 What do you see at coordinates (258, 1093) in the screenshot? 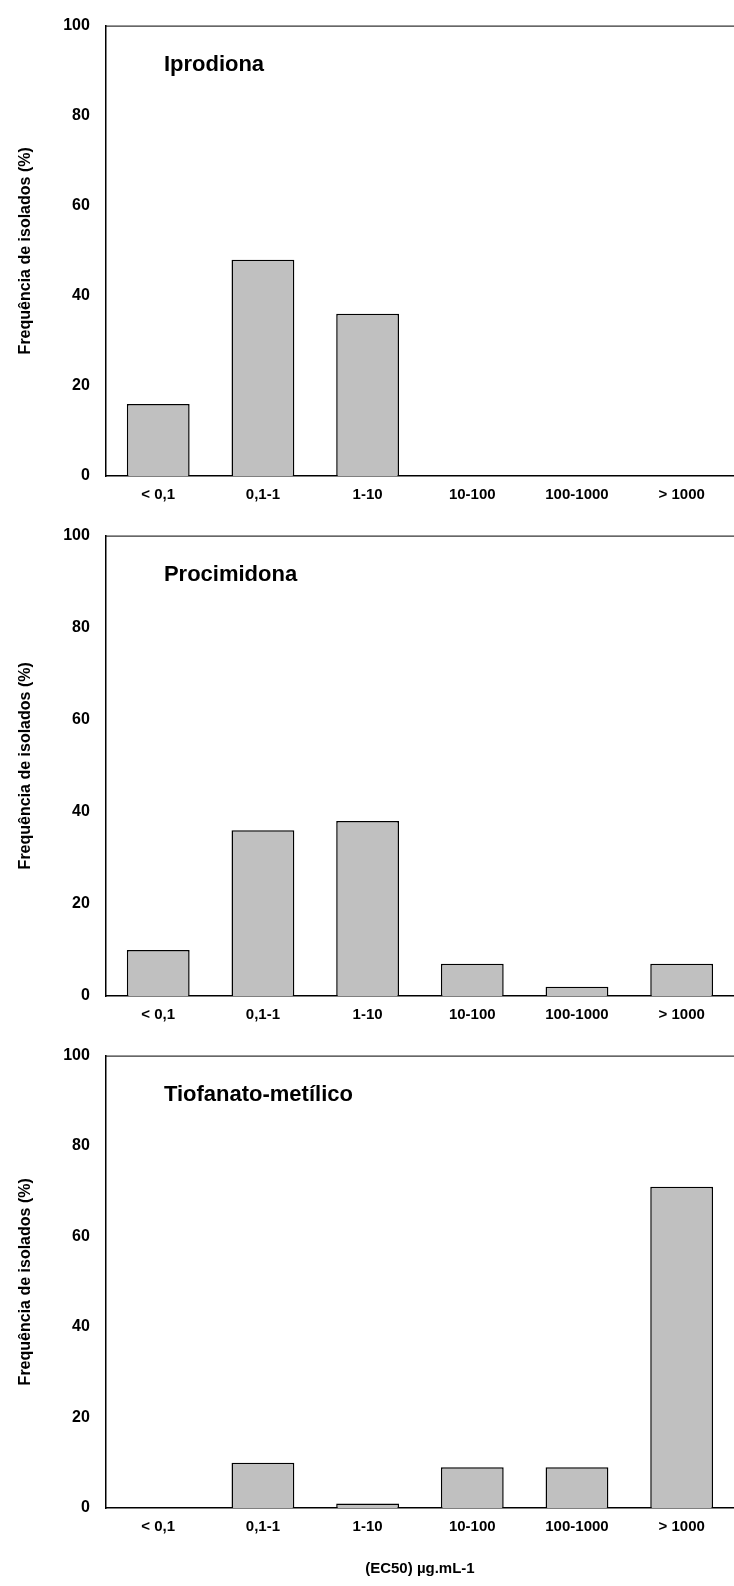
I see `text: Tiofanato-metílico` at bounding box center [258, 1093].